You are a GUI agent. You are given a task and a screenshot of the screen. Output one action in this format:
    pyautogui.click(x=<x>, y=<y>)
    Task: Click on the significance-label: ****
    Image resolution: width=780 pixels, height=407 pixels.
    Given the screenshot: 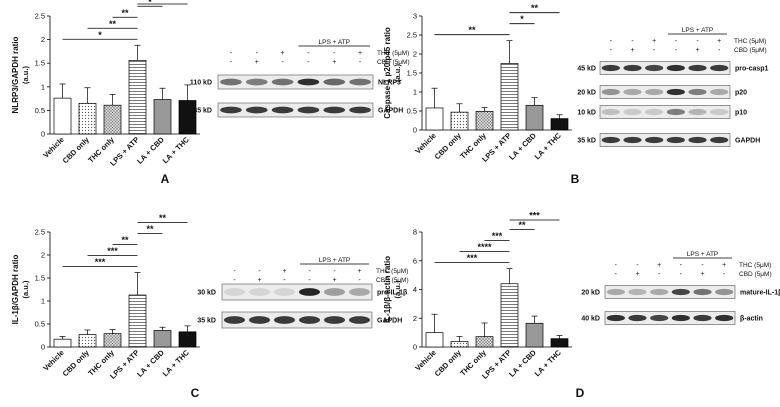 What is the action you would take?
    pyautogui.click(x=484, y=247)
    